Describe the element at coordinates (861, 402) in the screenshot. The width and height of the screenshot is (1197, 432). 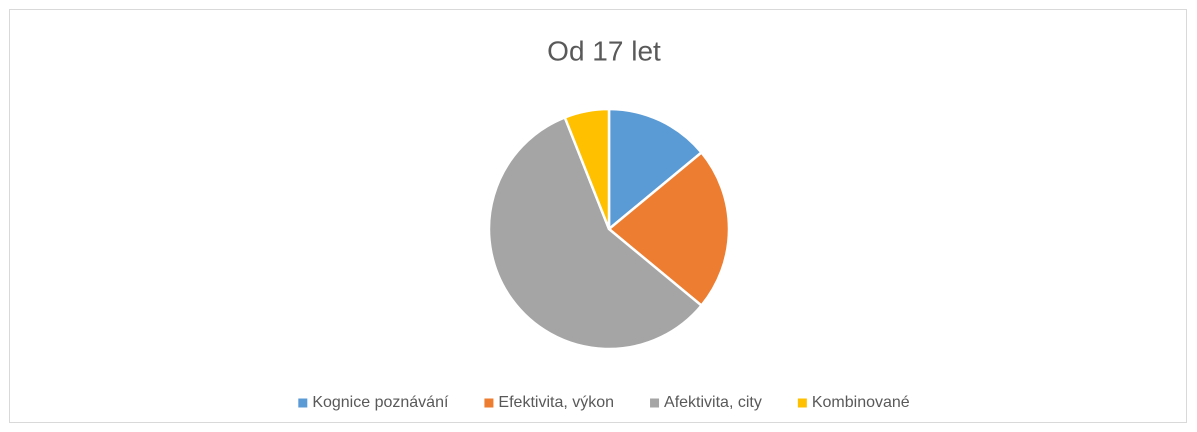
I see `legend-label: Kombinované` at that location.